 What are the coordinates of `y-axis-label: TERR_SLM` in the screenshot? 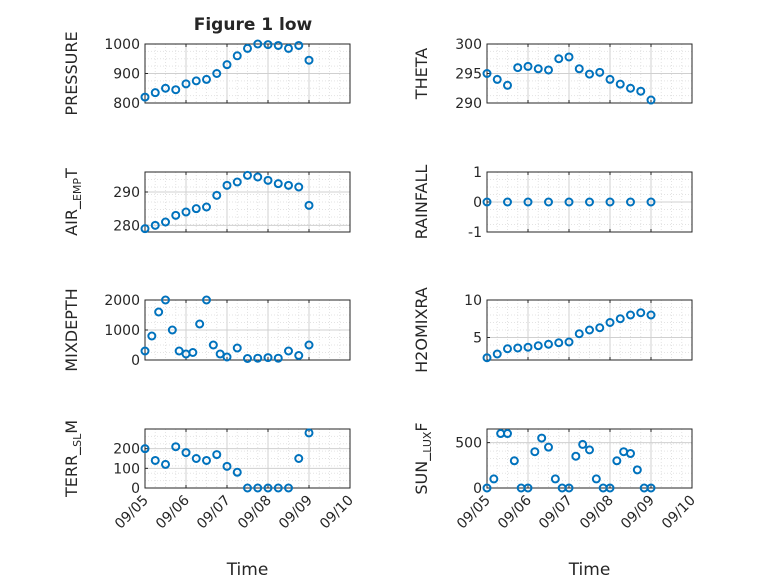 It's located at (73, 459).